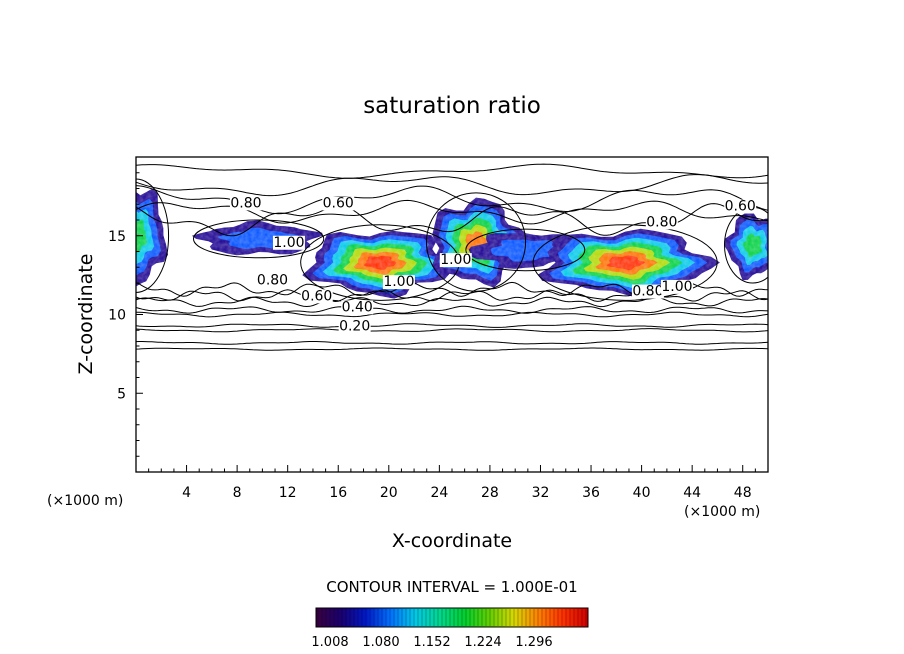  What do you see at coordinates (642, 493) in the screenshot?
I see `x-tick-label: 40` at bounding box center [642, 493].